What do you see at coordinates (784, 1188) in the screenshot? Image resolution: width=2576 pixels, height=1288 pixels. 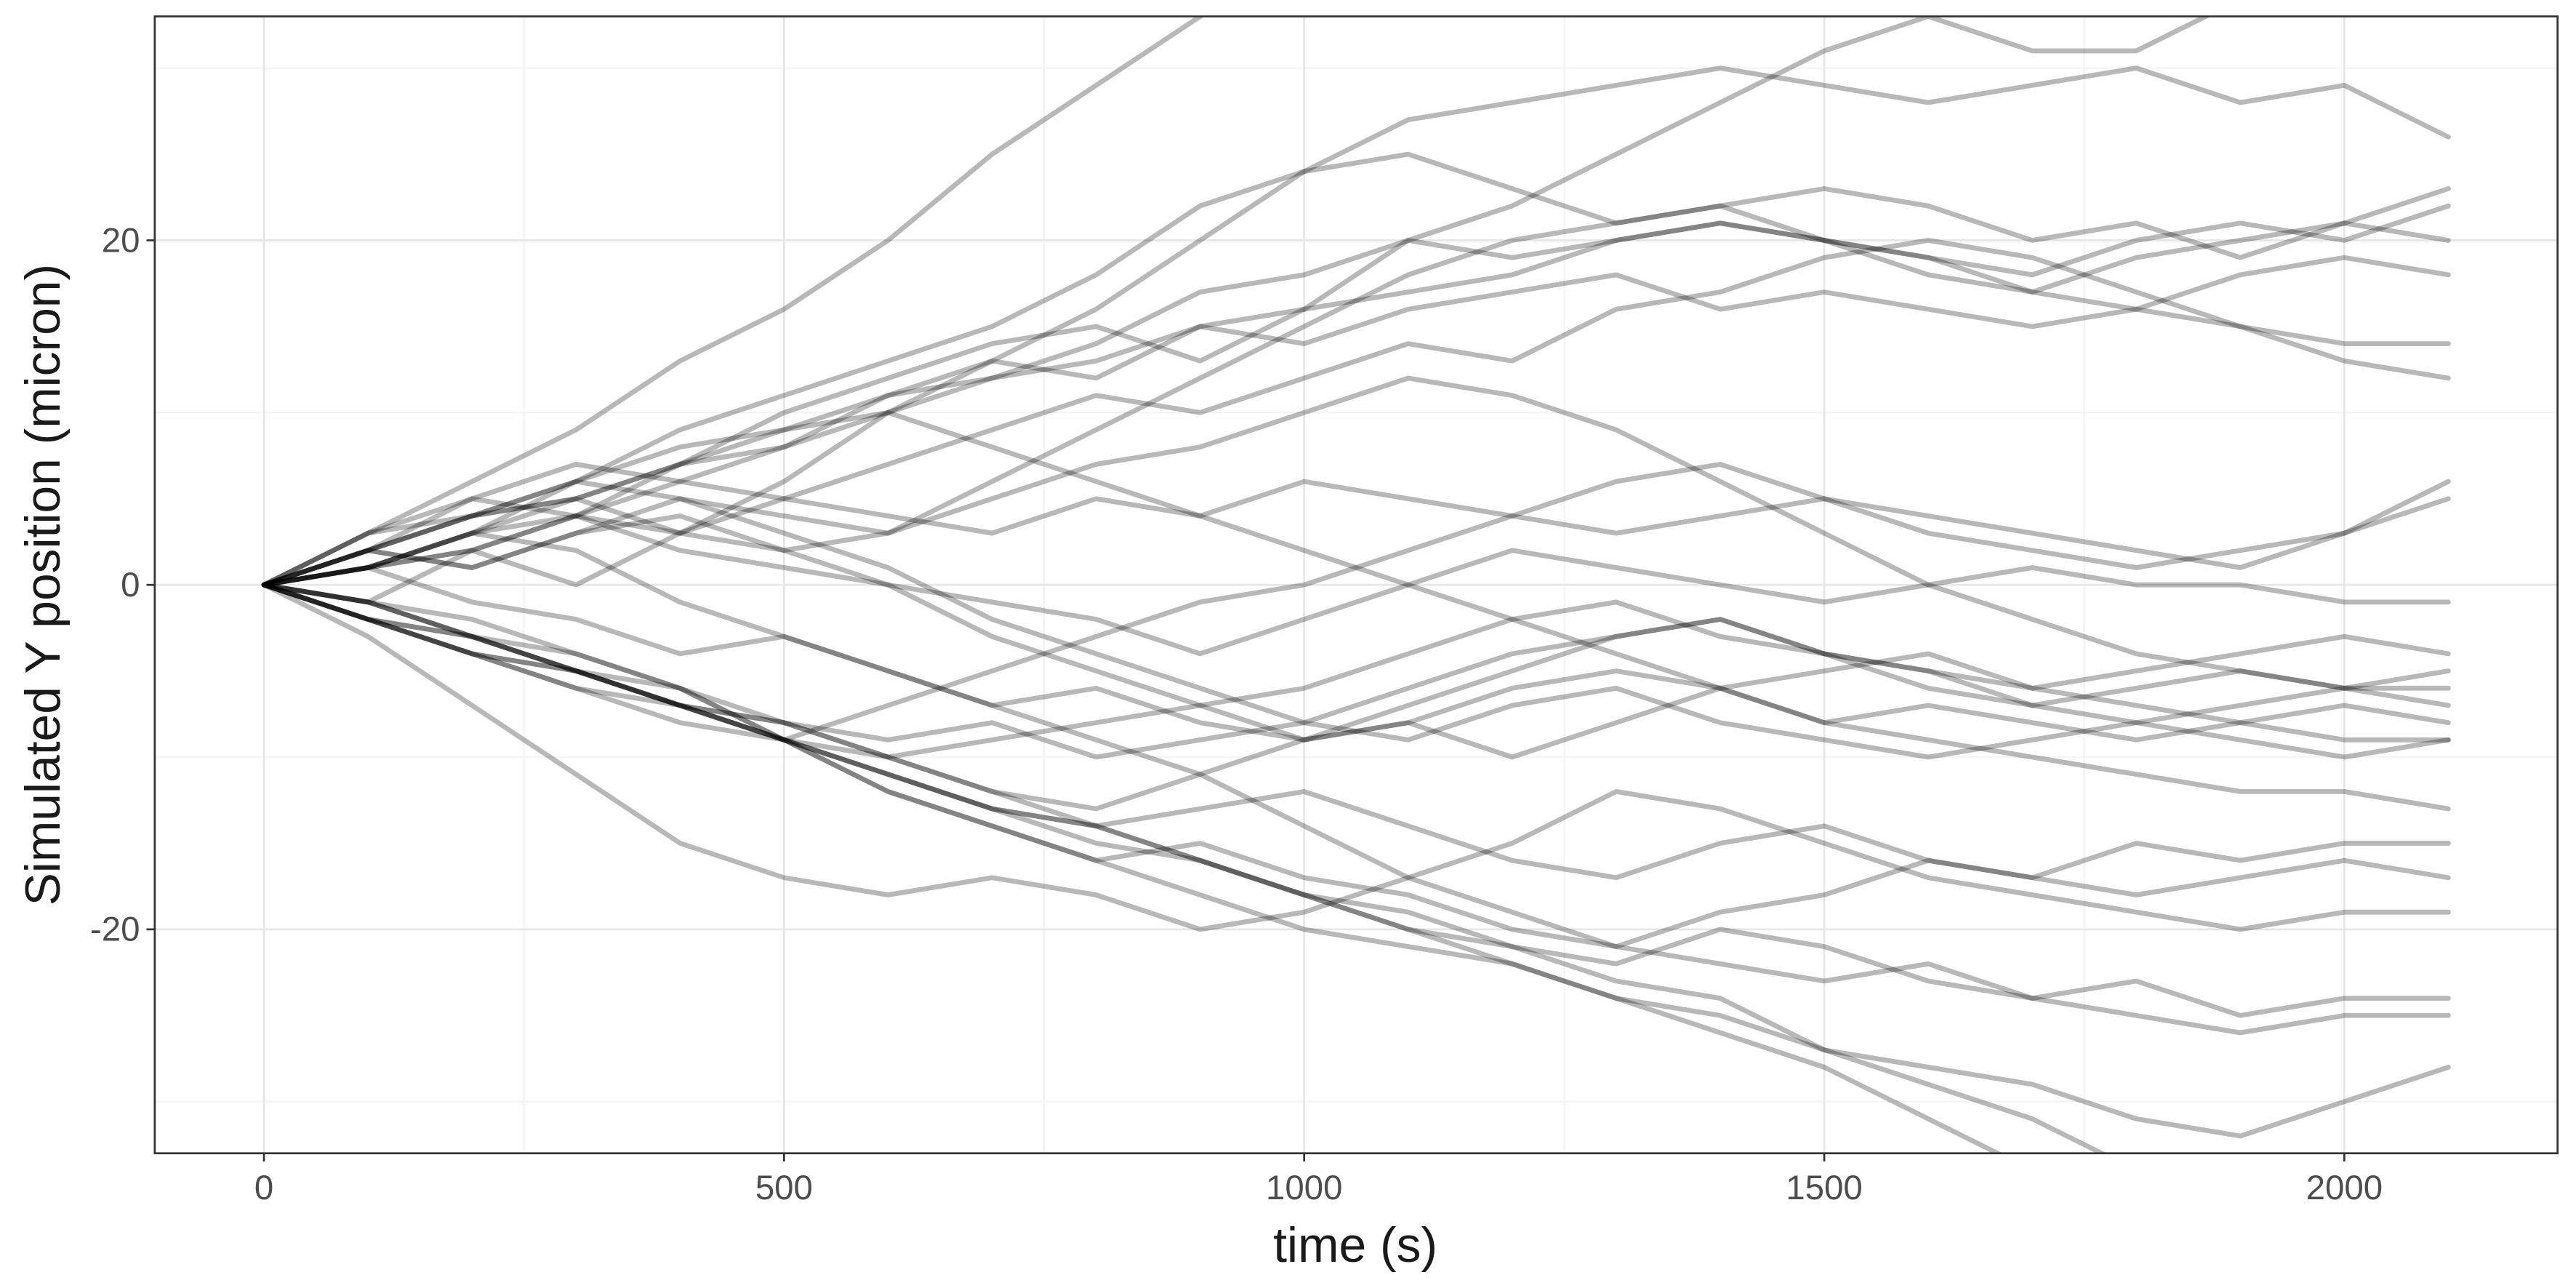 I see `x-tick-label: 500` at bounding box center [784, 1188].